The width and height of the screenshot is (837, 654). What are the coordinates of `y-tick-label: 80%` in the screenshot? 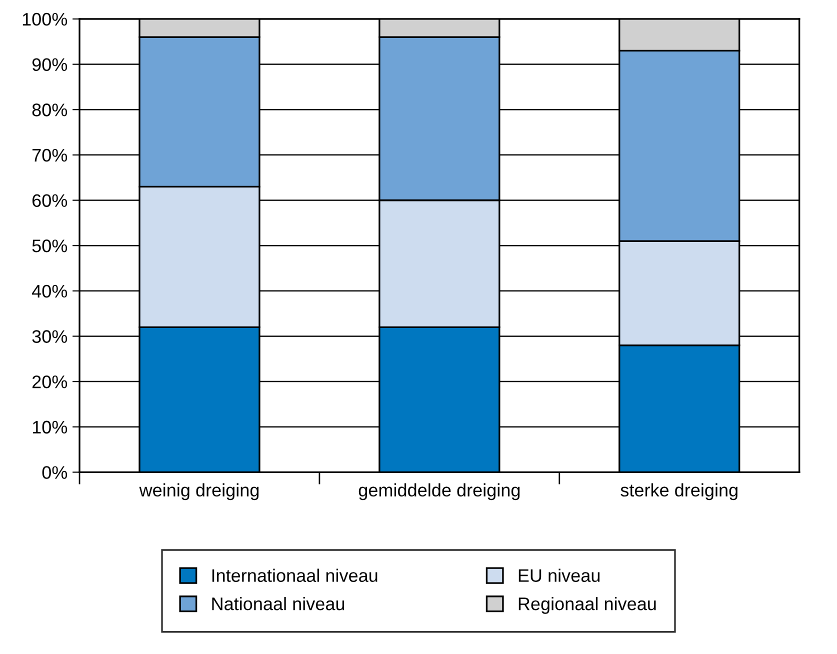 It's located at (50, 110).